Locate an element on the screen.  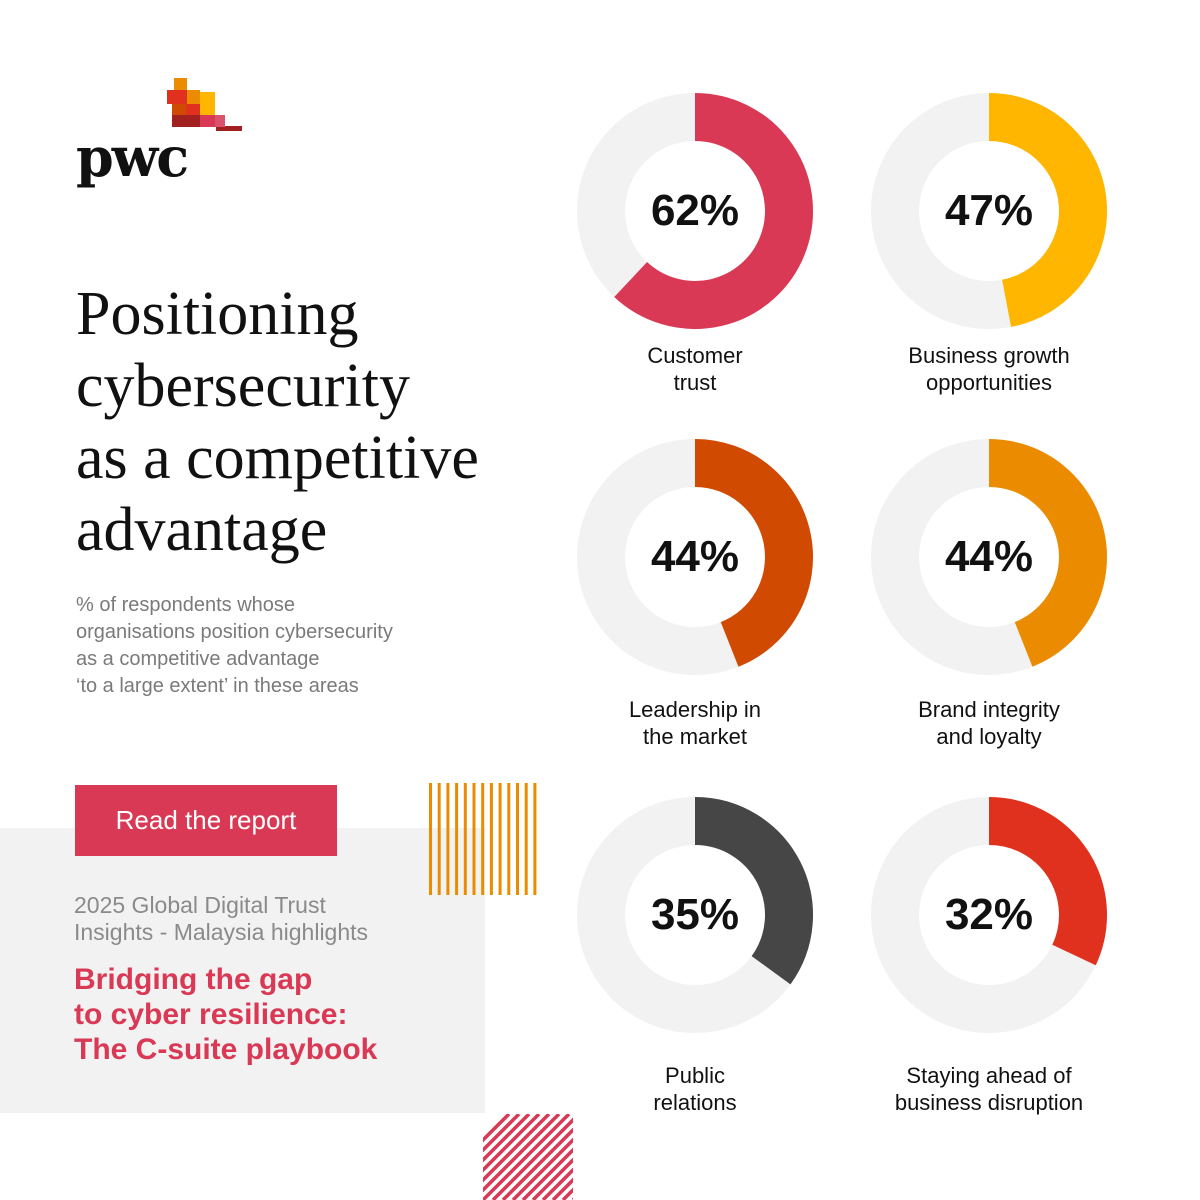
pwc-wordmark: pwc is located at coordinates (132, 157).